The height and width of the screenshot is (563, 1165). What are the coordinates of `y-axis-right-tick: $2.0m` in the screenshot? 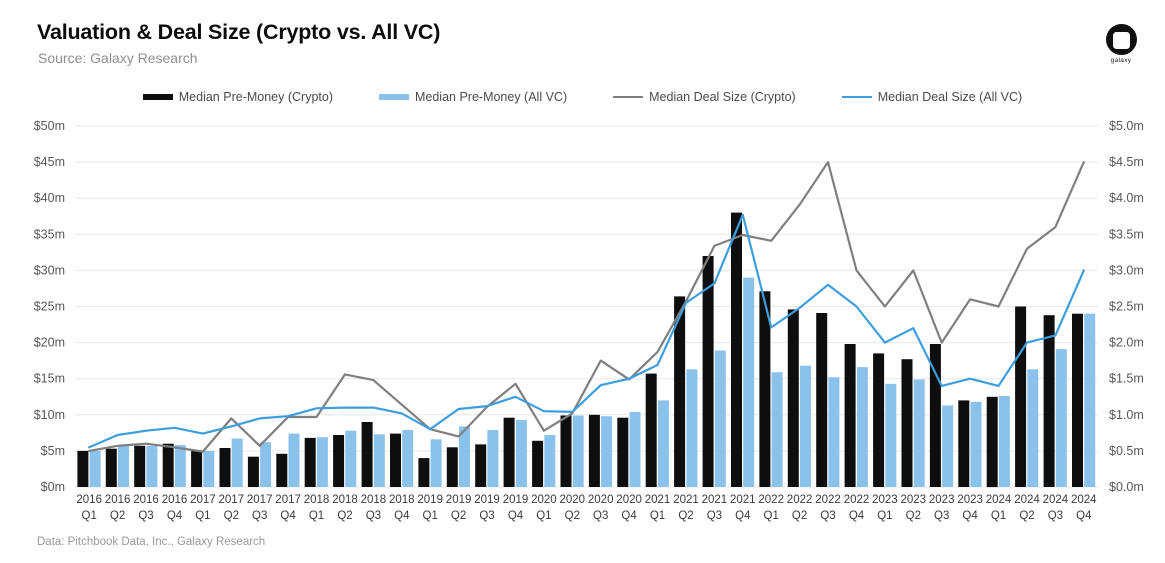 It's located at (1126, 343).